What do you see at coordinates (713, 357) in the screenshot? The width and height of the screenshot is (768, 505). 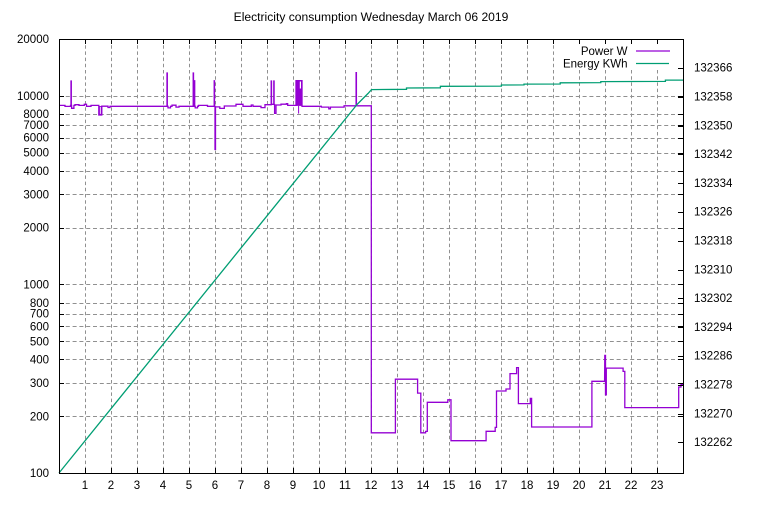 I see `svg-text: 132286` at bounding box center [713, 357].